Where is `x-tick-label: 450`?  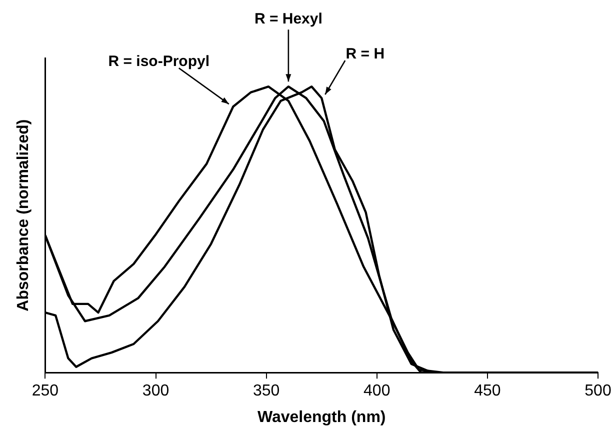 x-tick-label: 450 is located at coordinates (487, 391).